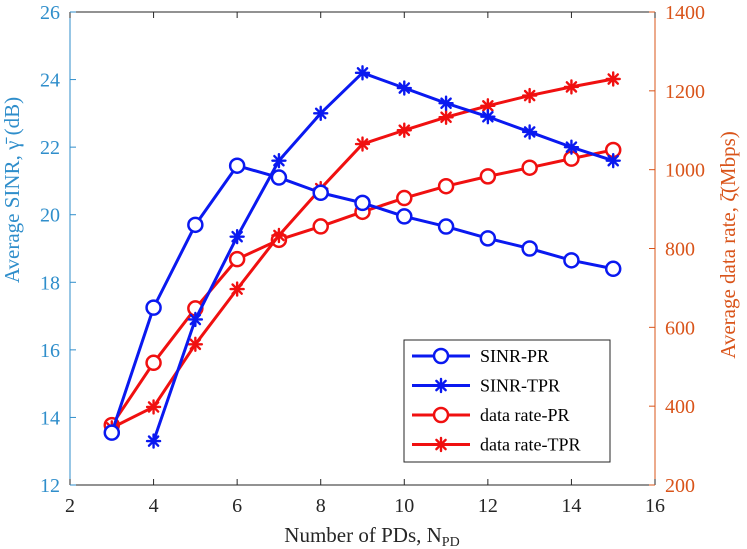  I want to click on y-right-tick-label: 400, so click(680, 407).